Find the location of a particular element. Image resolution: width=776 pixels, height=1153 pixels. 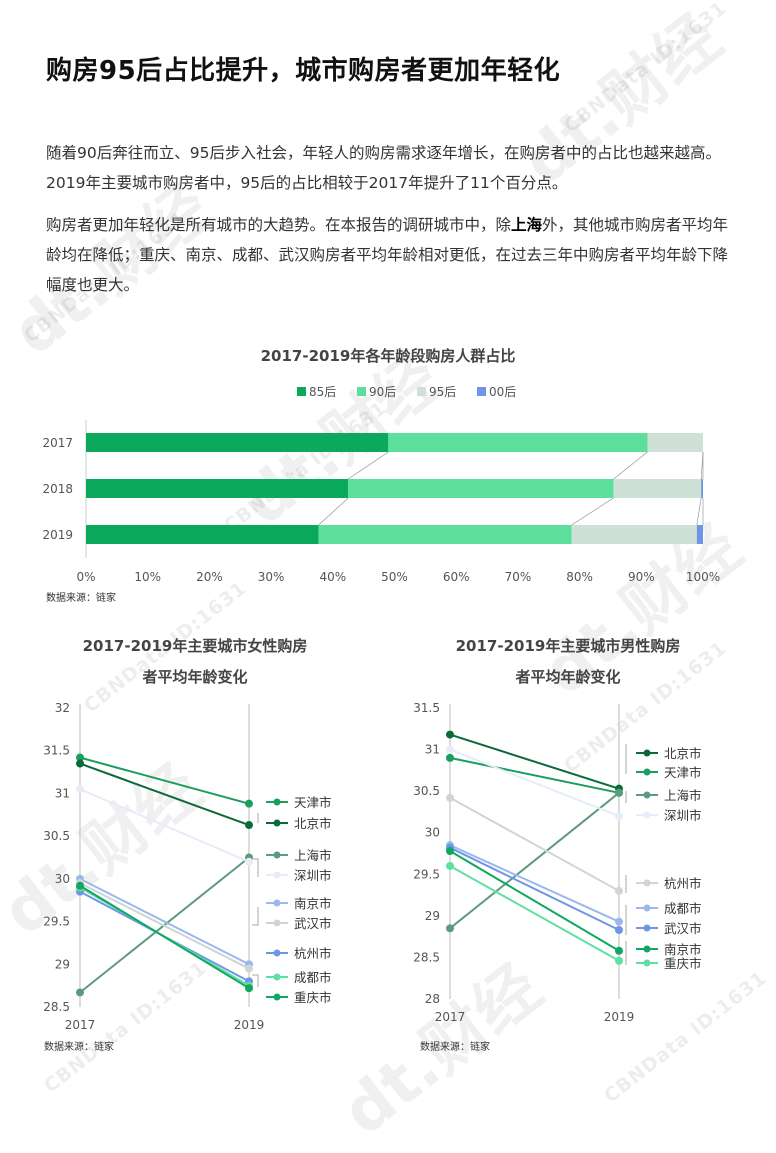

bar-x-tick: 70% is located at coordinates (518, 577).